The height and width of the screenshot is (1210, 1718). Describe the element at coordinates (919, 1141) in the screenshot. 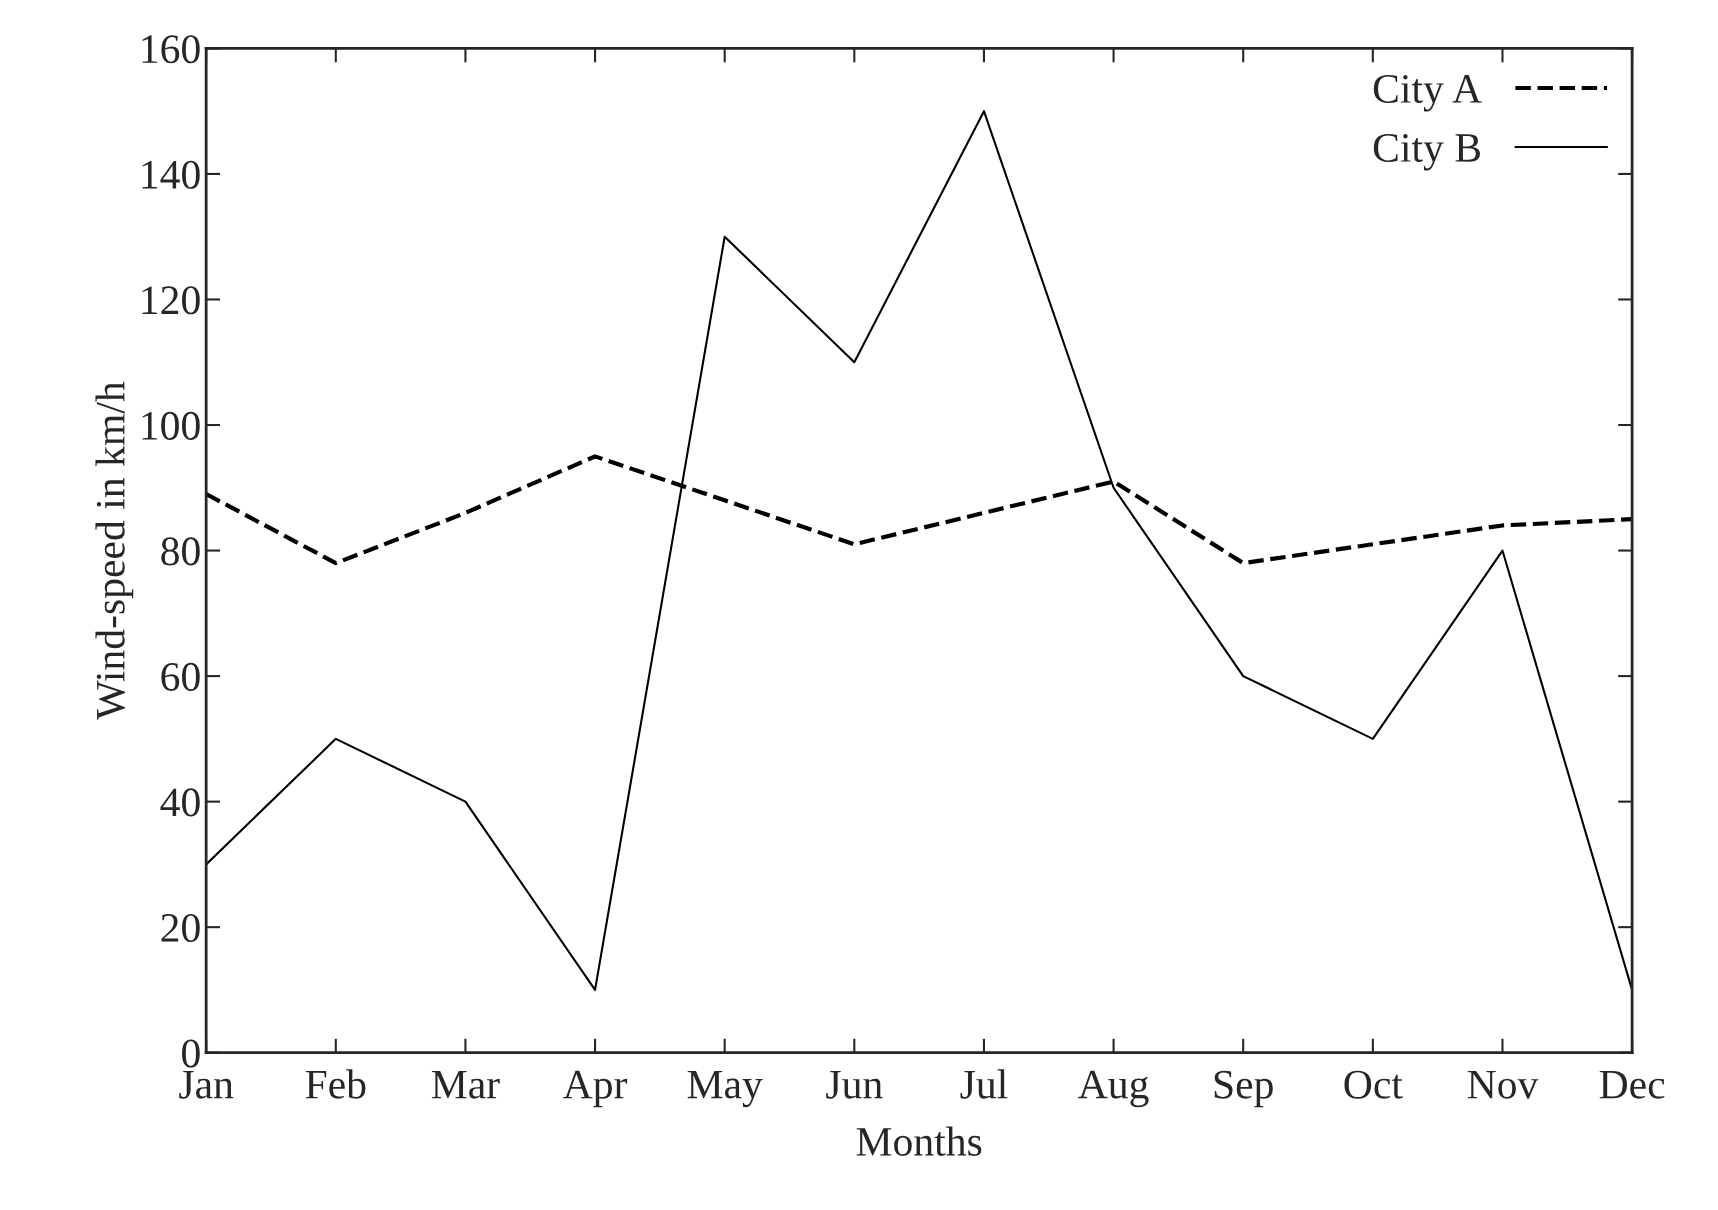

I see `x-axis-title: Months` at that location.